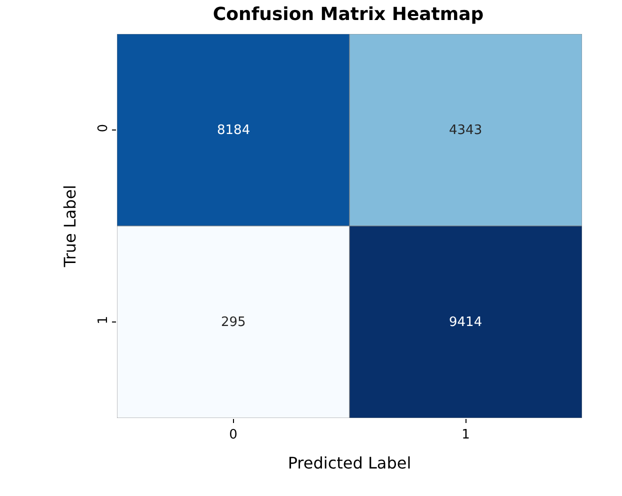  I want to click on data-label: 295, so click(233, 322).